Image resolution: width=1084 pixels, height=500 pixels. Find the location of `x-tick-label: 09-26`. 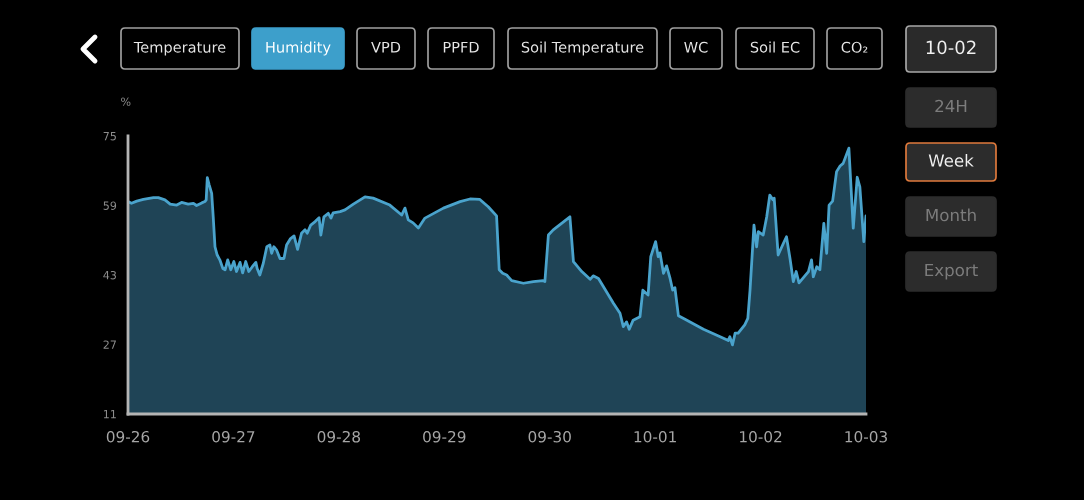

x-tick-label: 09-26 is located at coordinates (128, 436).